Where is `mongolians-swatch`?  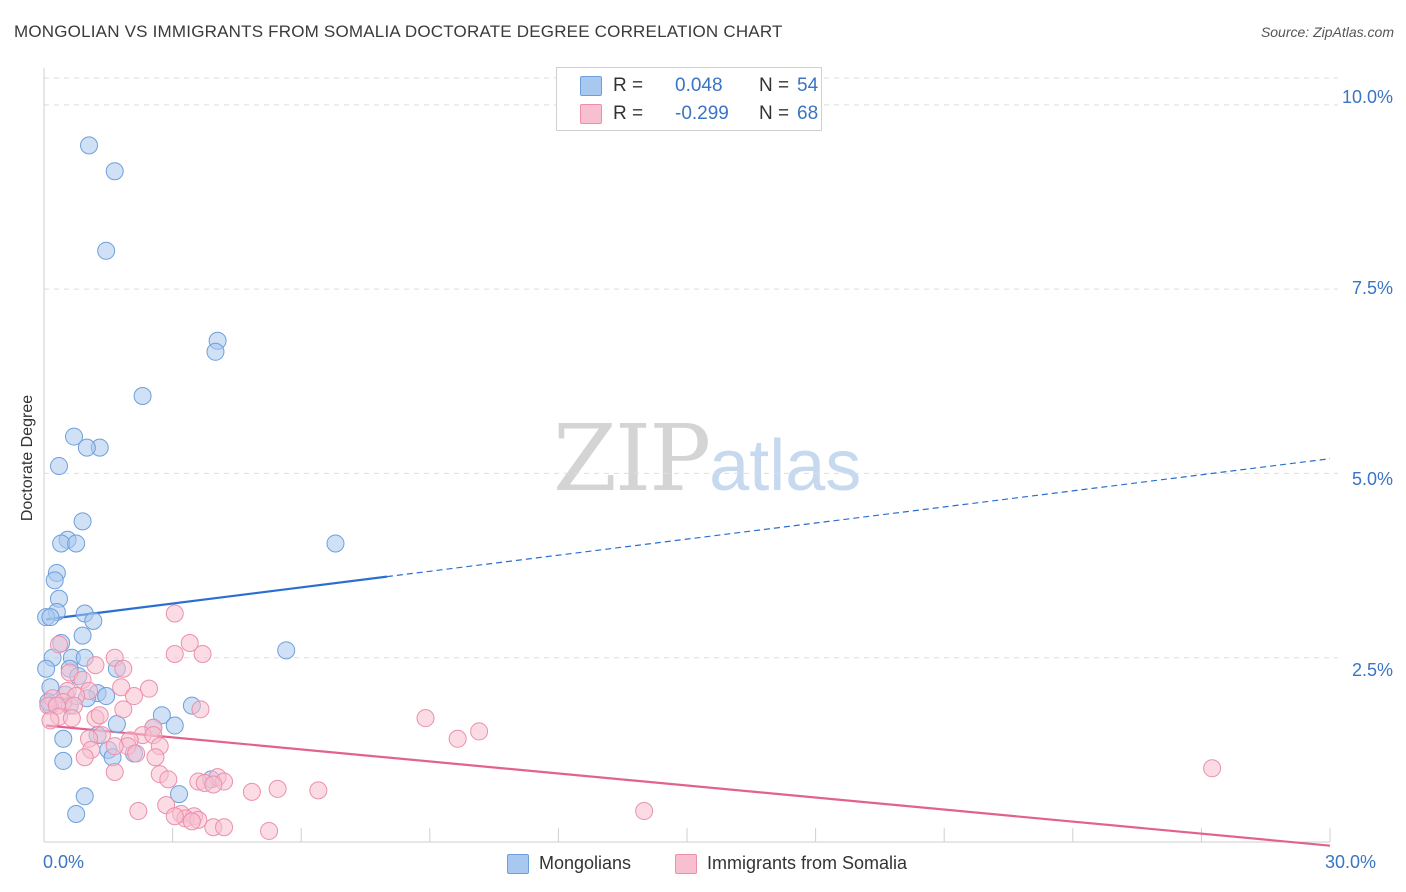
mongolians-swatch is located at coordinates (591, 86).